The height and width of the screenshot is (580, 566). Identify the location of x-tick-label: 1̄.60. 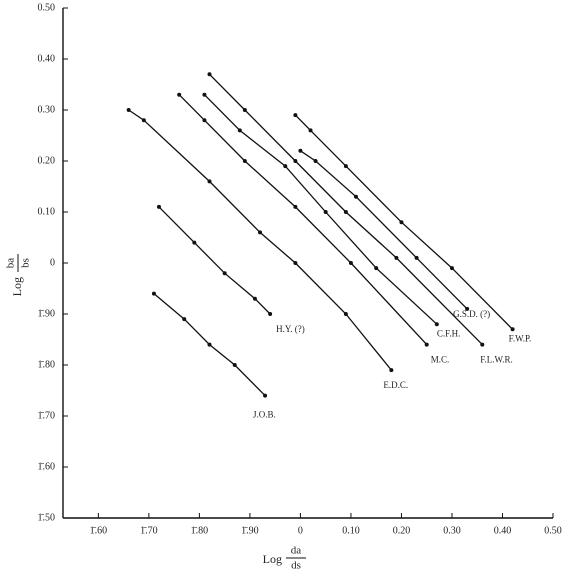
(99, 530).